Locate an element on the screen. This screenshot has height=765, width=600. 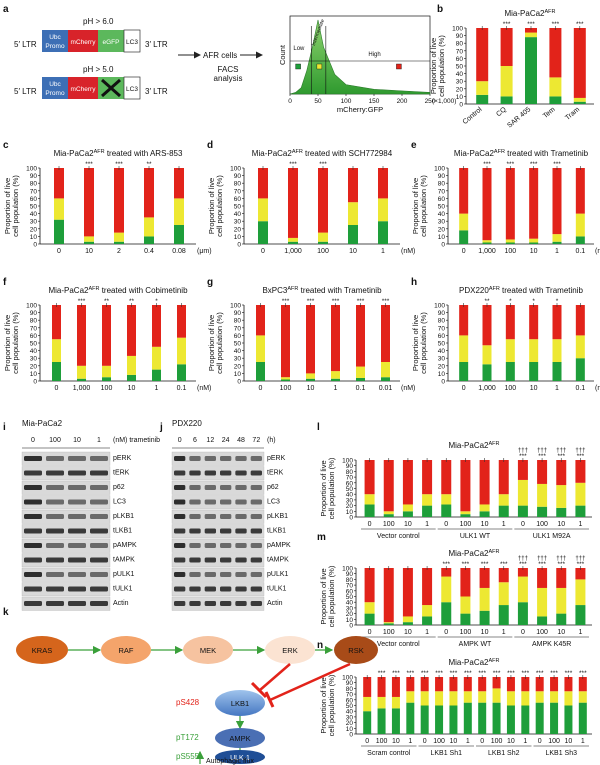
y-tick-label: 100 is located at coordinates (439, 169).